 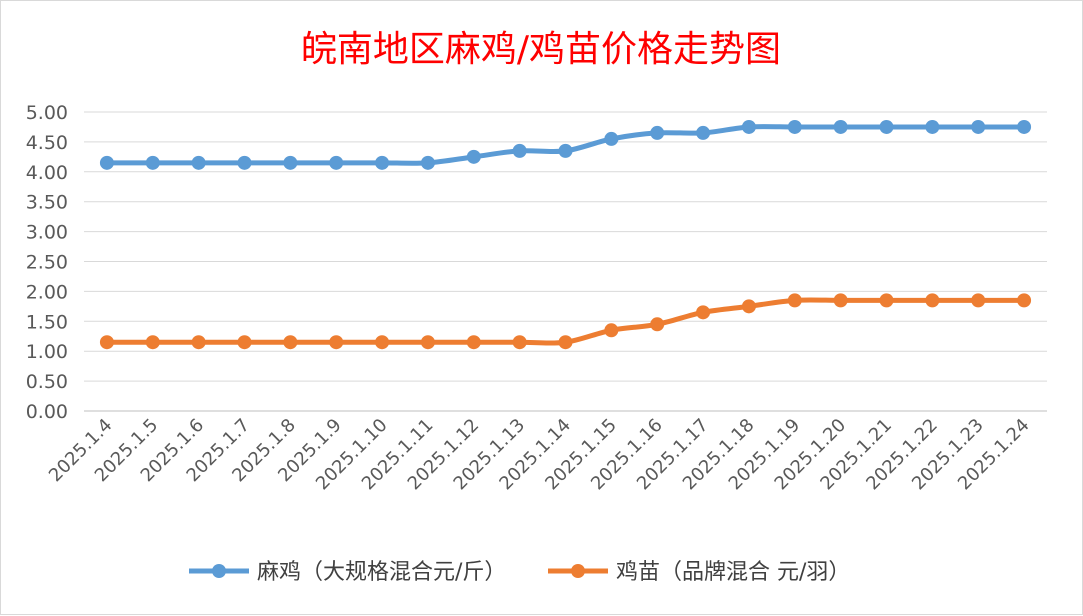 I want to click on y-tick-label: 4.50, so click(x=47, y=143).